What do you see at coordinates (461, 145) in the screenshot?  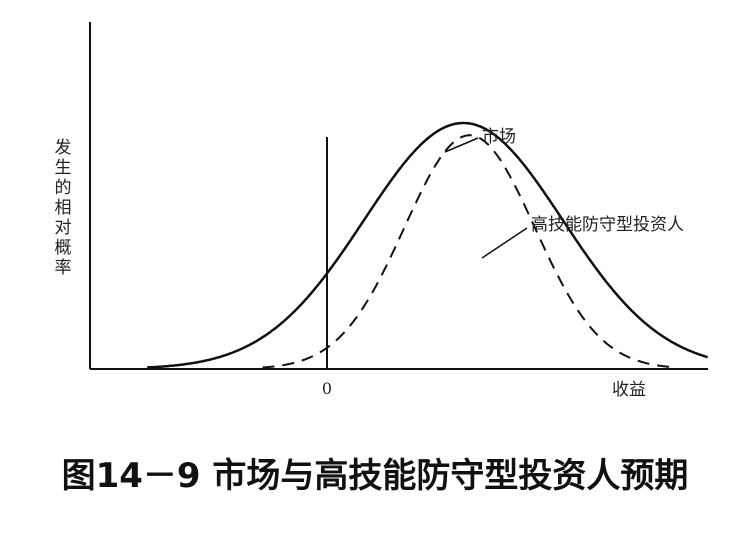 I see `market-label-leader` at bounding box center [461, 145].